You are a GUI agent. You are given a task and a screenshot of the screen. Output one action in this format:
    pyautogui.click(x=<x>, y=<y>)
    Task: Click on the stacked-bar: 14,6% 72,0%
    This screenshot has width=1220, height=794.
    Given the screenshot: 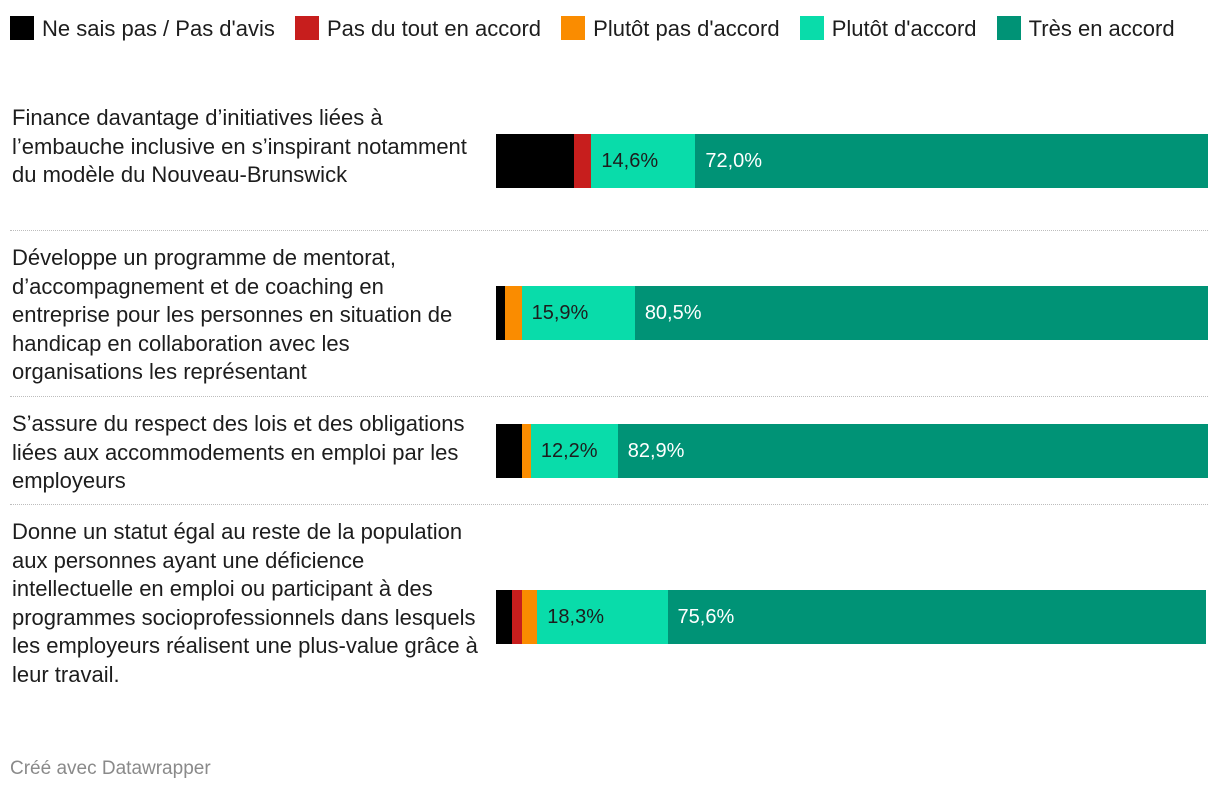 What is the action you would take?
    pyautogui.click(x=852, y=161)
    